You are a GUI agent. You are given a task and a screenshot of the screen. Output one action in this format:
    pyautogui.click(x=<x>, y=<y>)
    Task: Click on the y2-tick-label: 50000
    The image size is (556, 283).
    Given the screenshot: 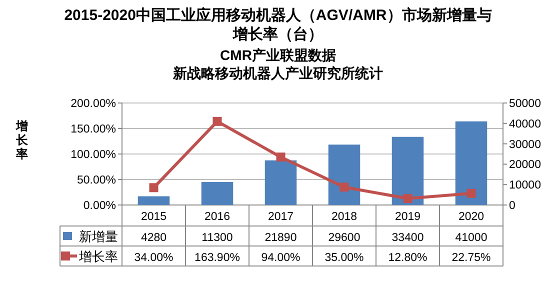 What is the action you would take?
    pyautogui.click(x=525, y=104)
    